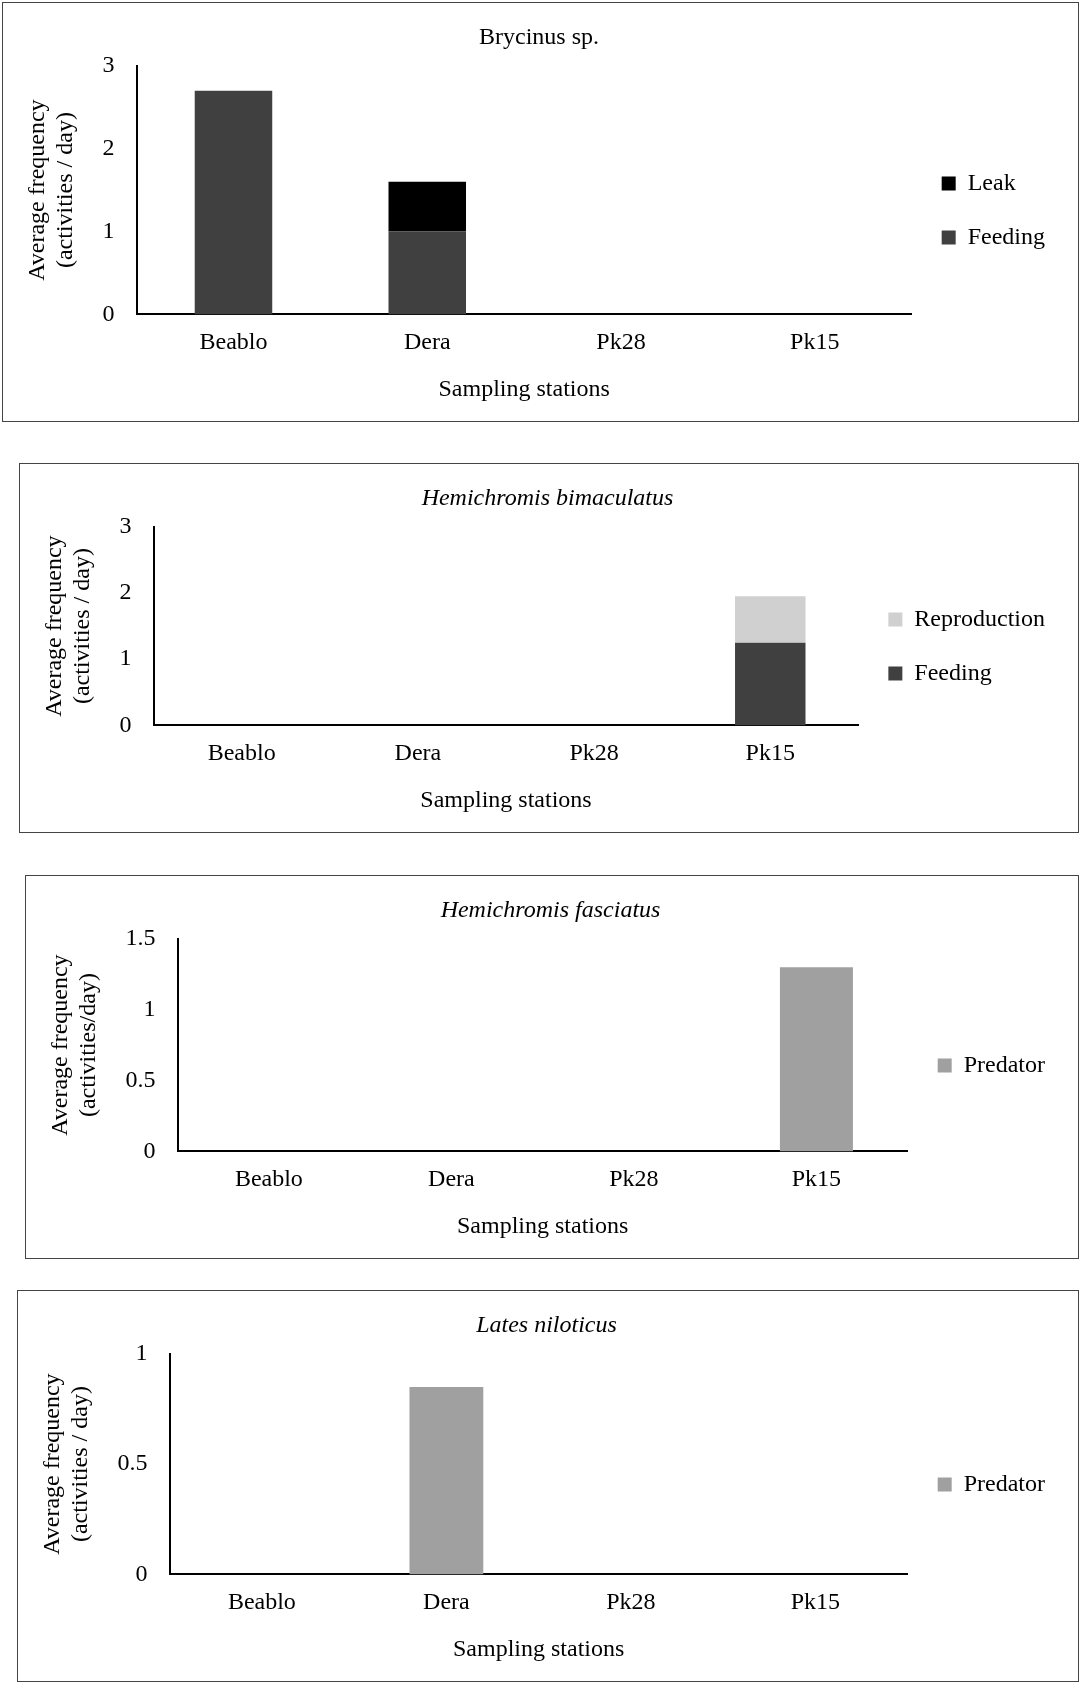 This screenshot has height=1683, width=1081. Describe the element at coordinates (979, 617) in the screenshot. I see `legend-label: Reproduction` at that location.